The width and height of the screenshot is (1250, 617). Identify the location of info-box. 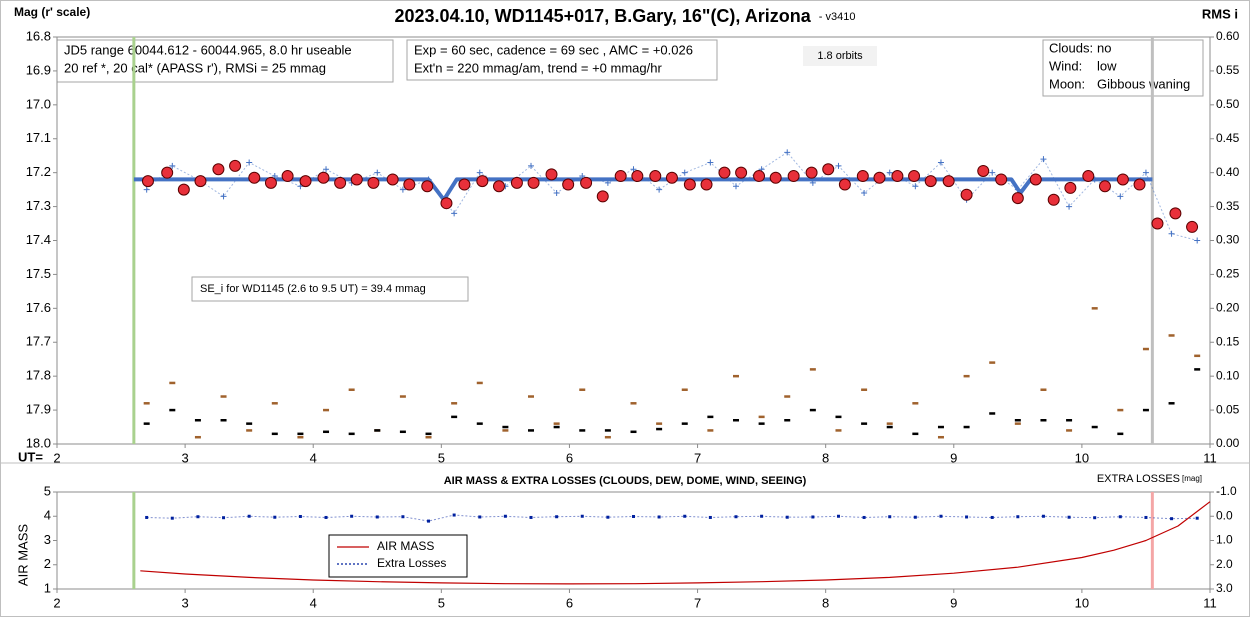
(330, 289).